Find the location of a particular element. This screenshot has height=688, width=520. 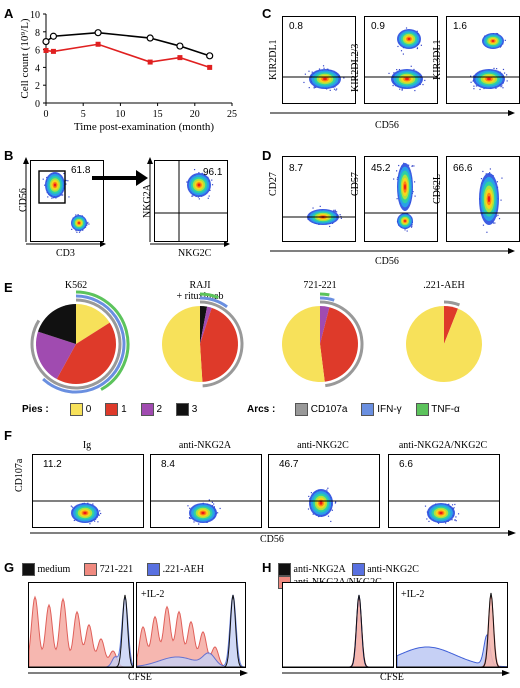

a-x-tick-label: 0 is located at coordinates (46, 114).